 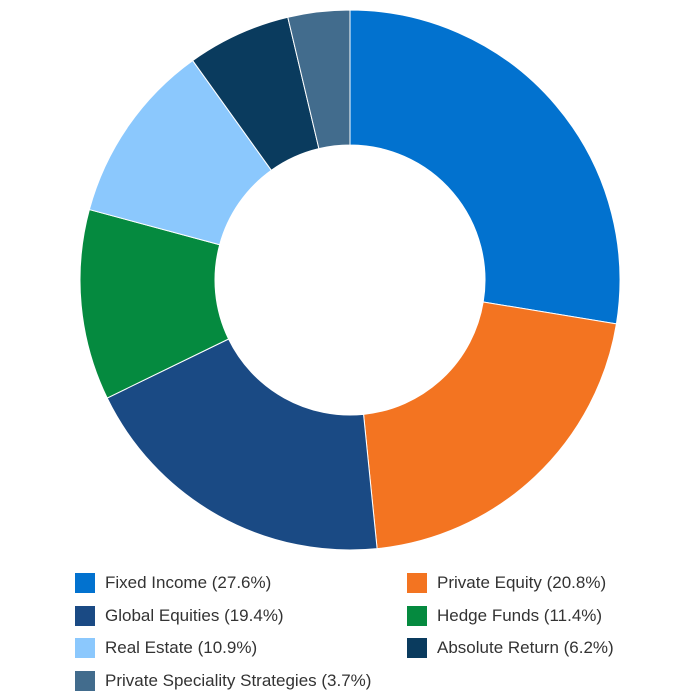 I want to click on legend-item: Global Equities (19.4%), so click(x=241, y=616).